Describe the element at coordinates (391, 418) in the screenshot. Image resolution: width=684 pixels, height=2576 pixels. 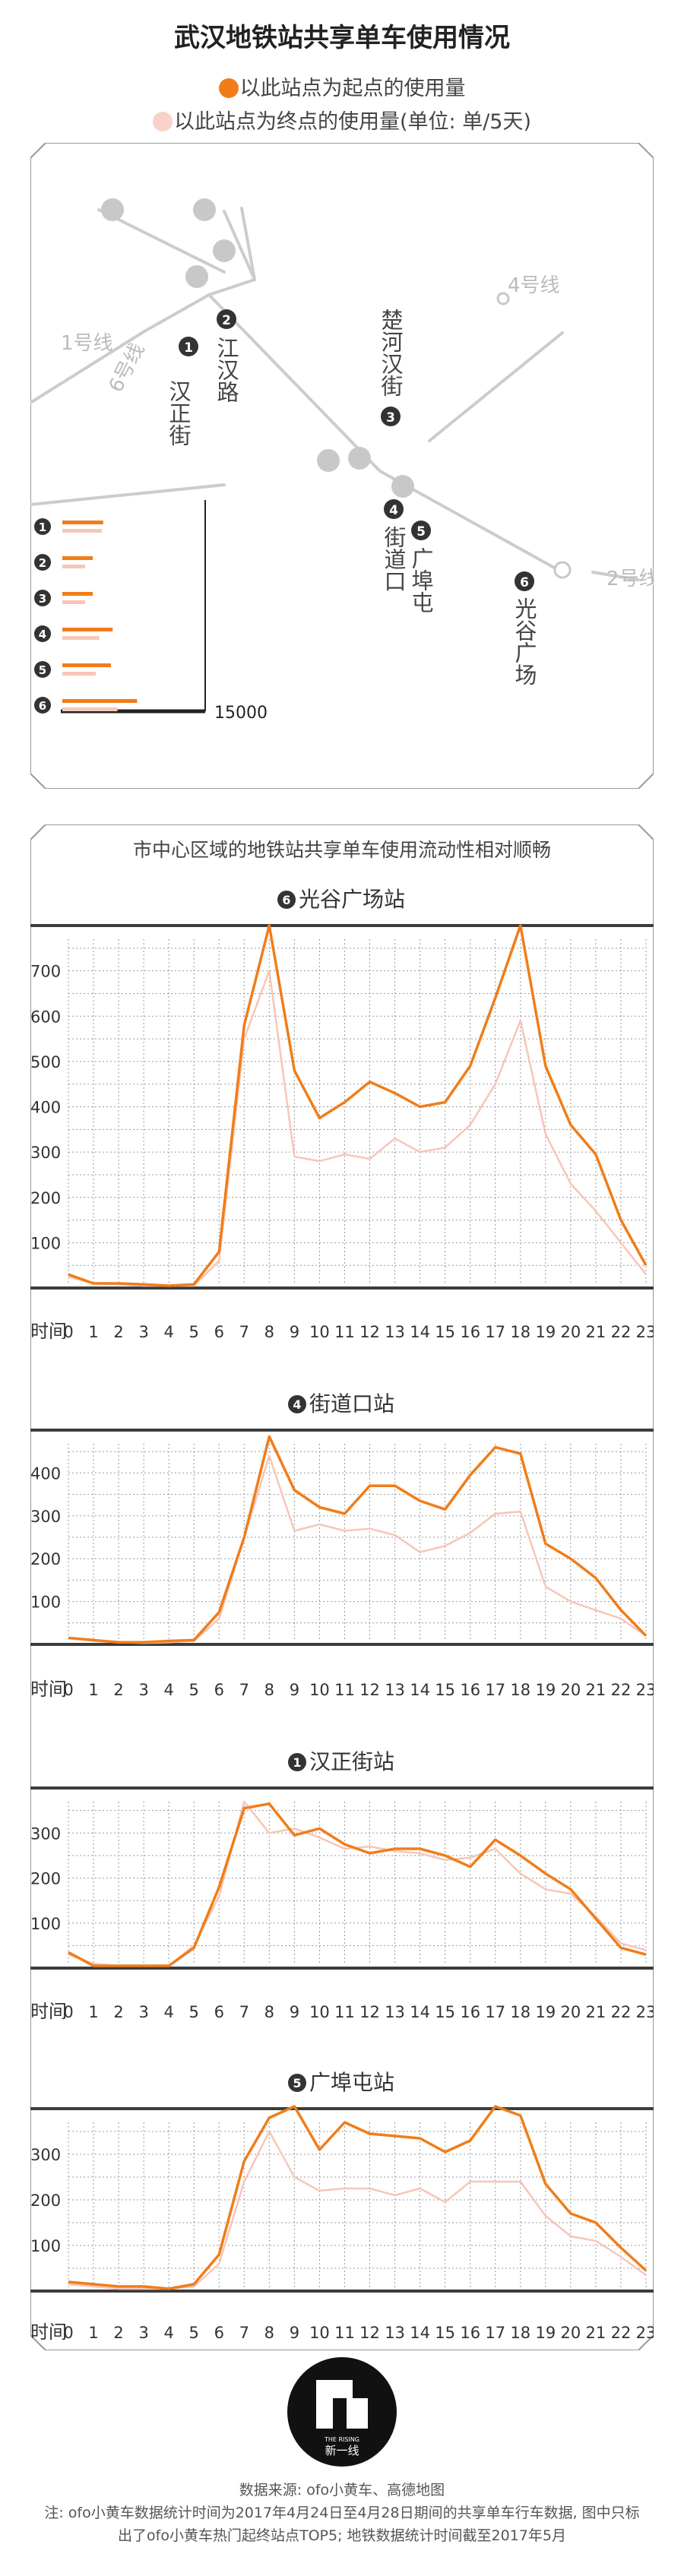
I see `station-3-num: 3` at that location.